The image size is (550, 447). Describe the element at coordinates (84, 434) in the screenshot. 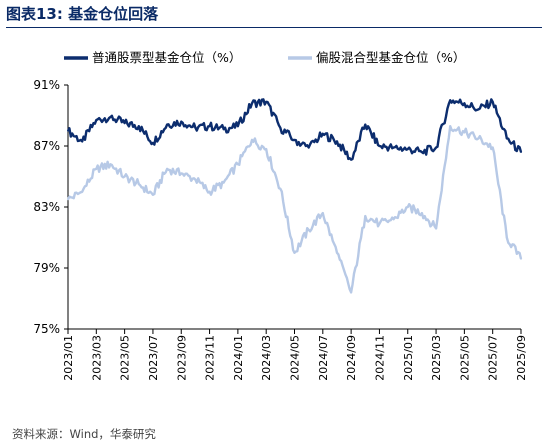

I see `source-note: 资料来源：Wind，华泰研究` at that location.